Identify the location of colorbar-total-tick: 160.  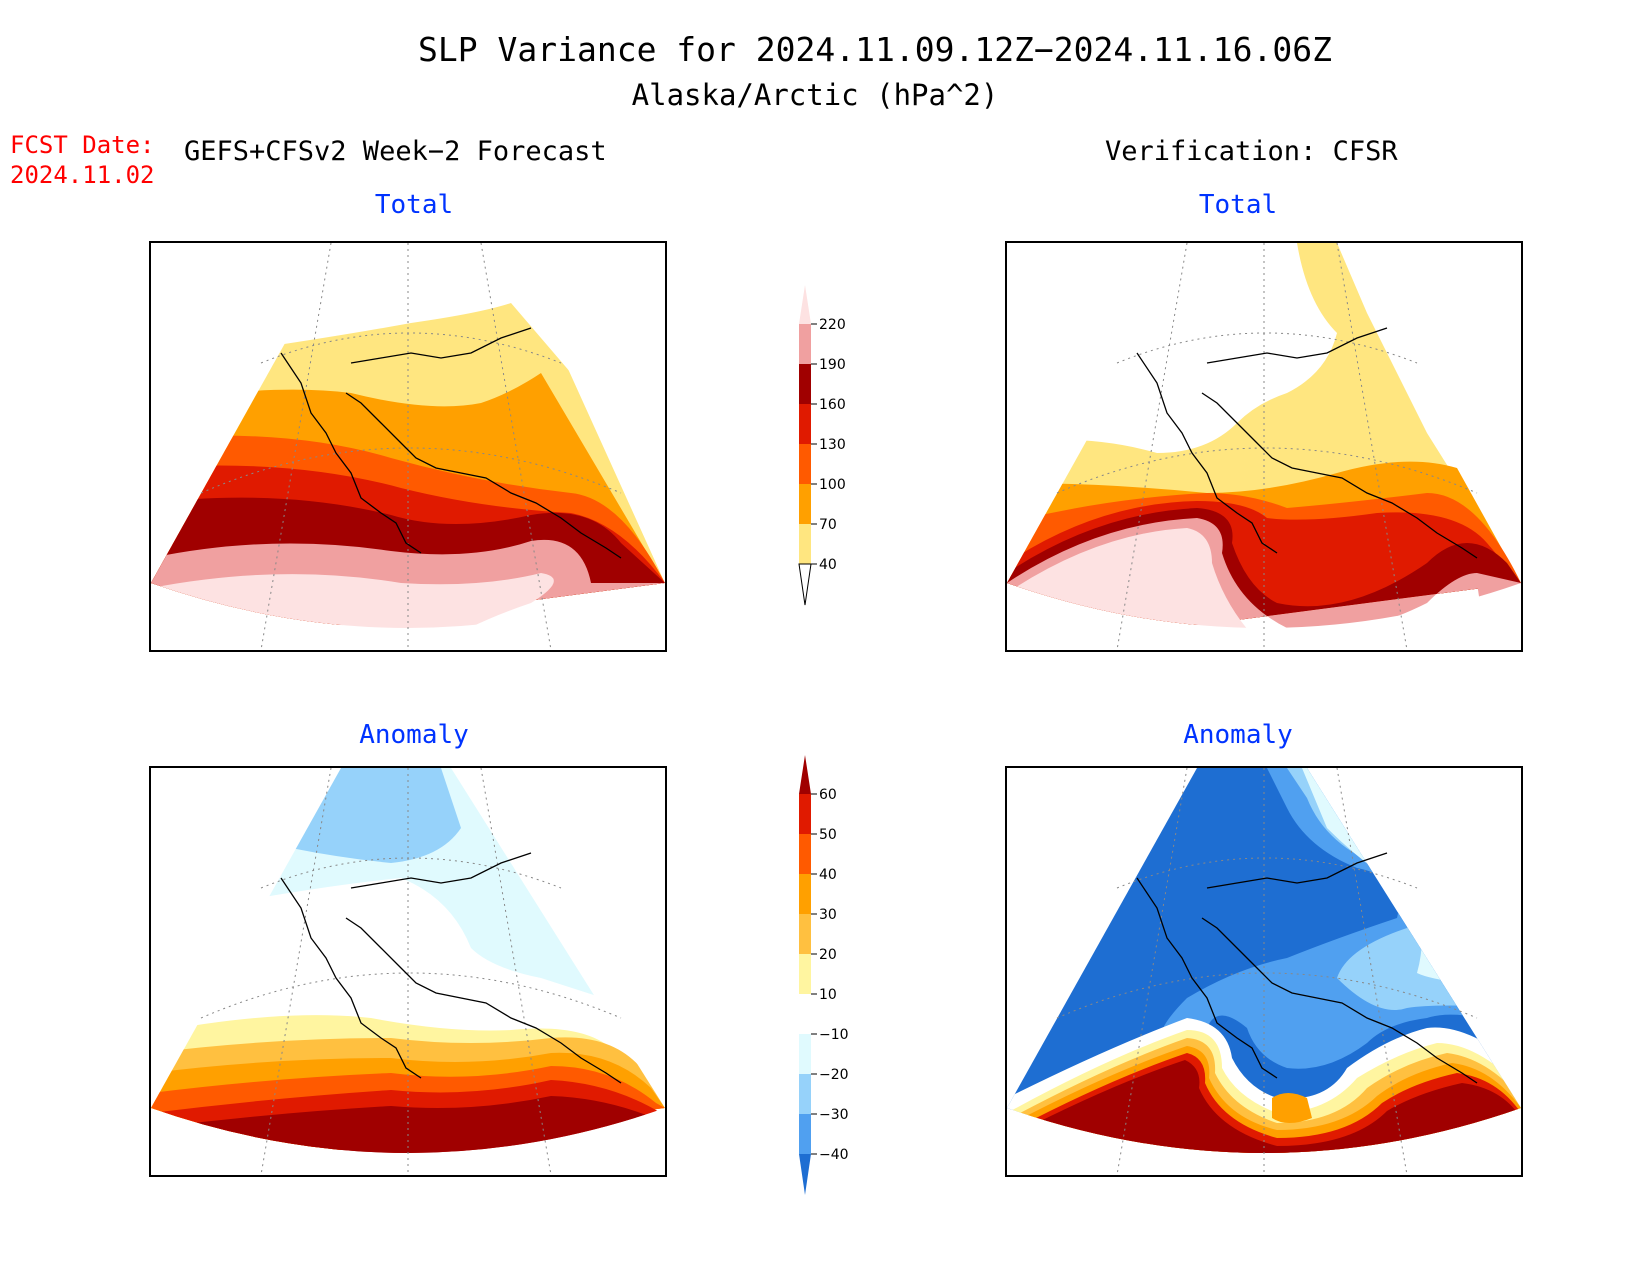
(832, 405).